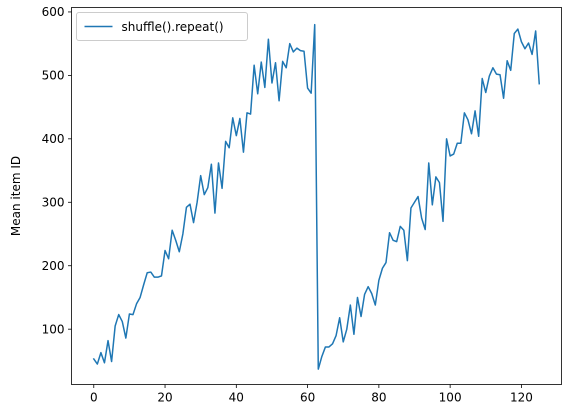 This screenshot has width=571, height=414. What do you see at coordinates (307, 398) in the screenshot?
I see `x-tick-label: 60` at bounding box center [307, 398].